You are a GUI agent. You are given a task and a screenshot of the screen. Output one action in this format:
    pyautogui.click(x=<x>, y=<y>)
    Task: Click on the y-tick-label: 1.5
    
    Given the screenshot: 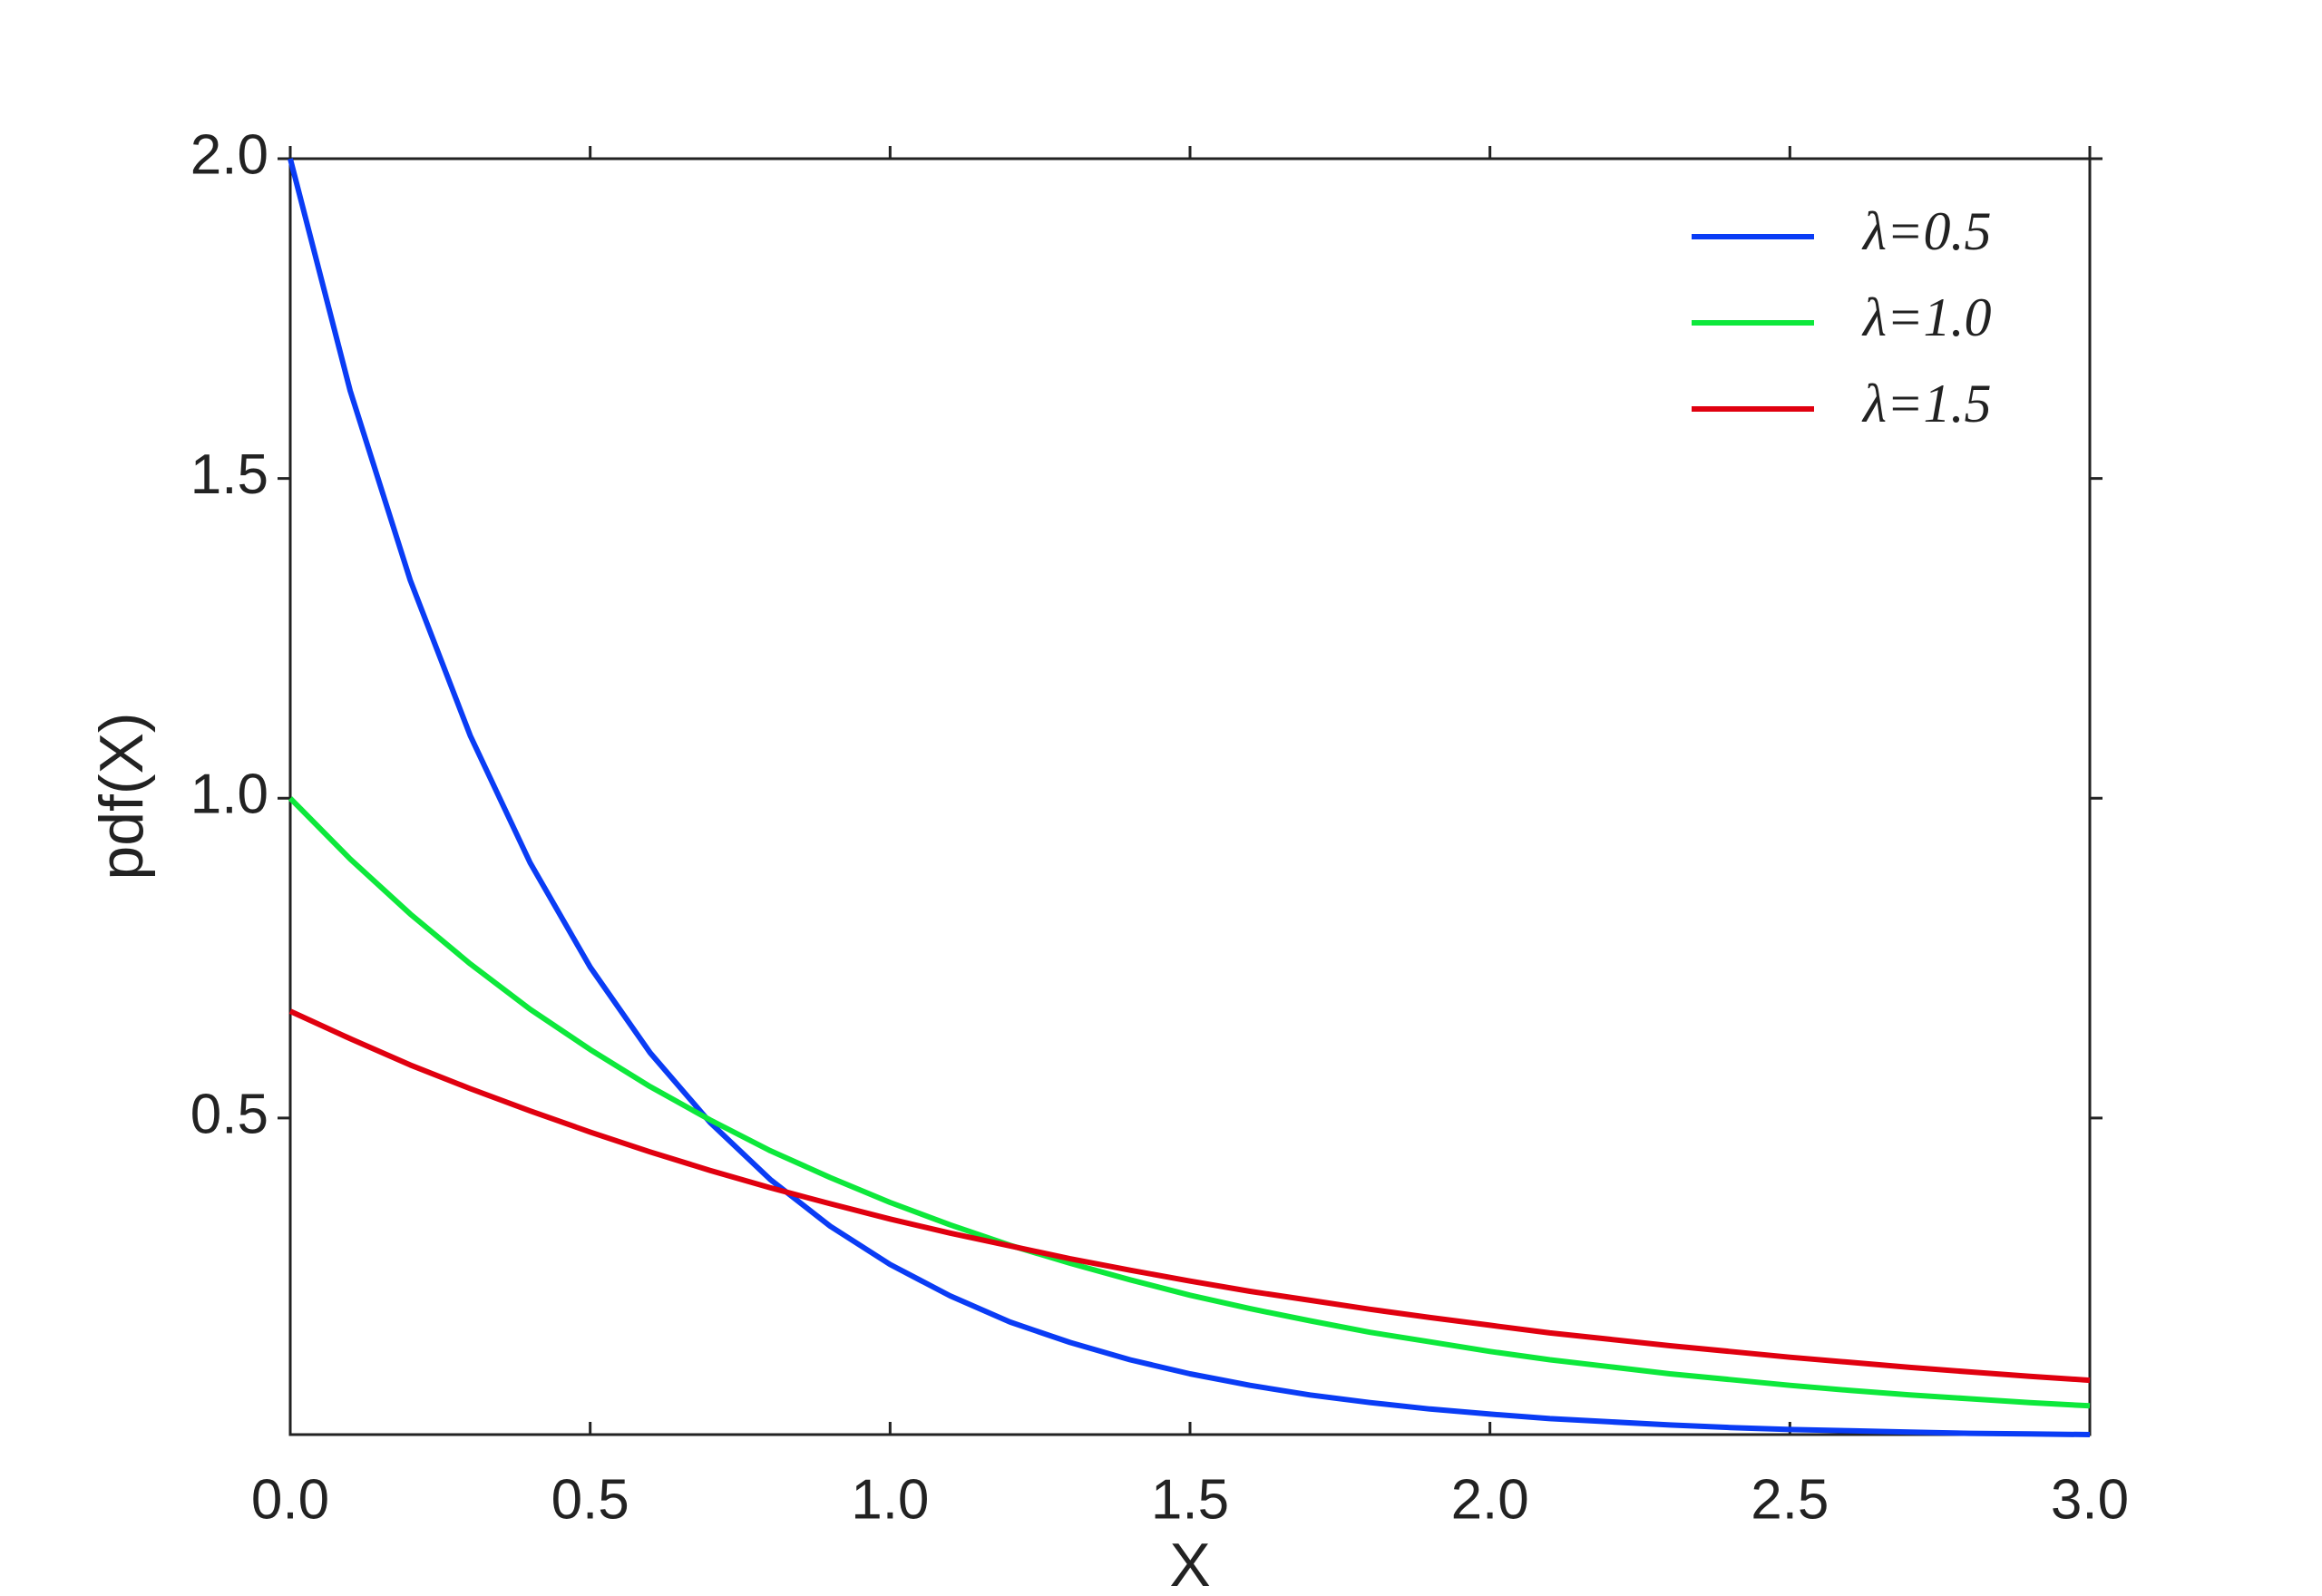 What is the action you would take?
    pyautogui.click(x=229, y=474)
    